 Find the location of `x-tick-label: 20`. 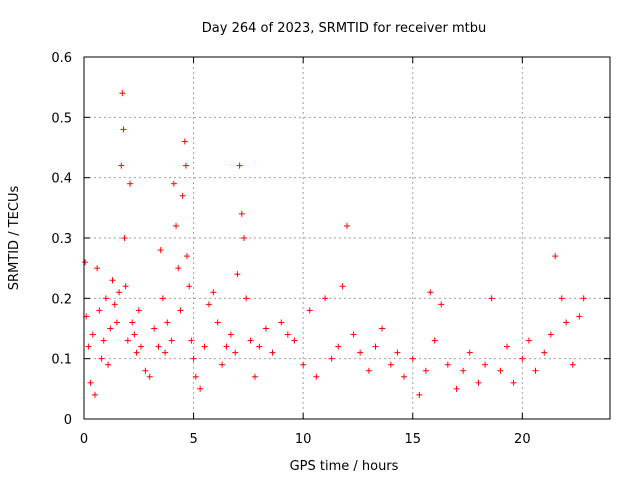

x-tick-label: 20 is located at coordinates (522, 439).